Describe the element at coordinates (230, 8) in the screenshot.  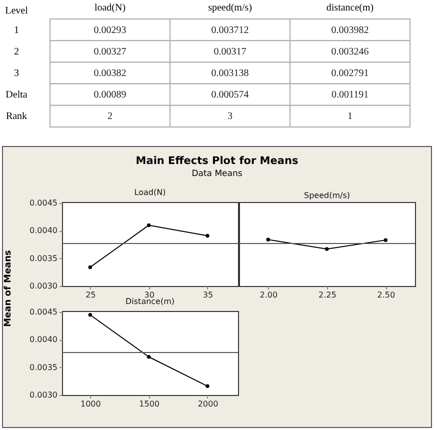
I see `x-tick-label: speed(m/s)` at that location.